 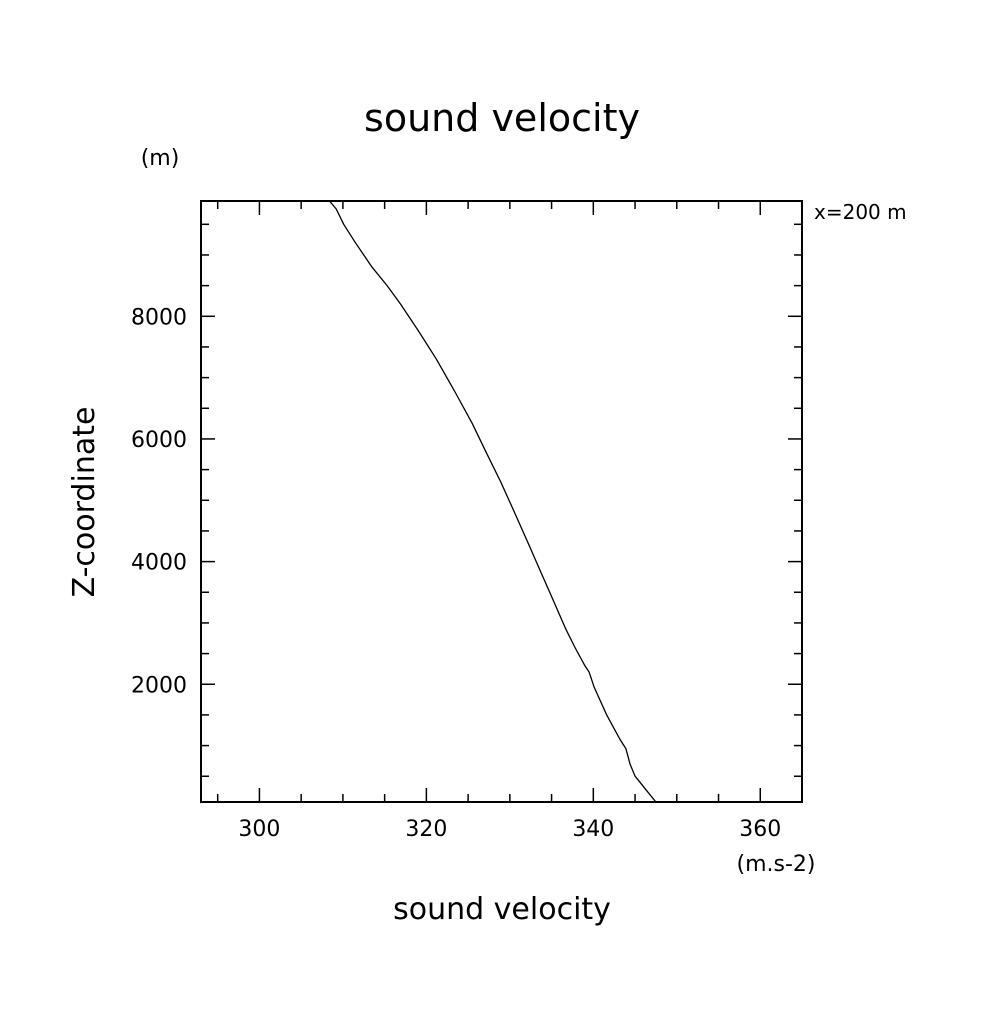 I want to click on x-tick-label: 360, so click(x=760, y=829).